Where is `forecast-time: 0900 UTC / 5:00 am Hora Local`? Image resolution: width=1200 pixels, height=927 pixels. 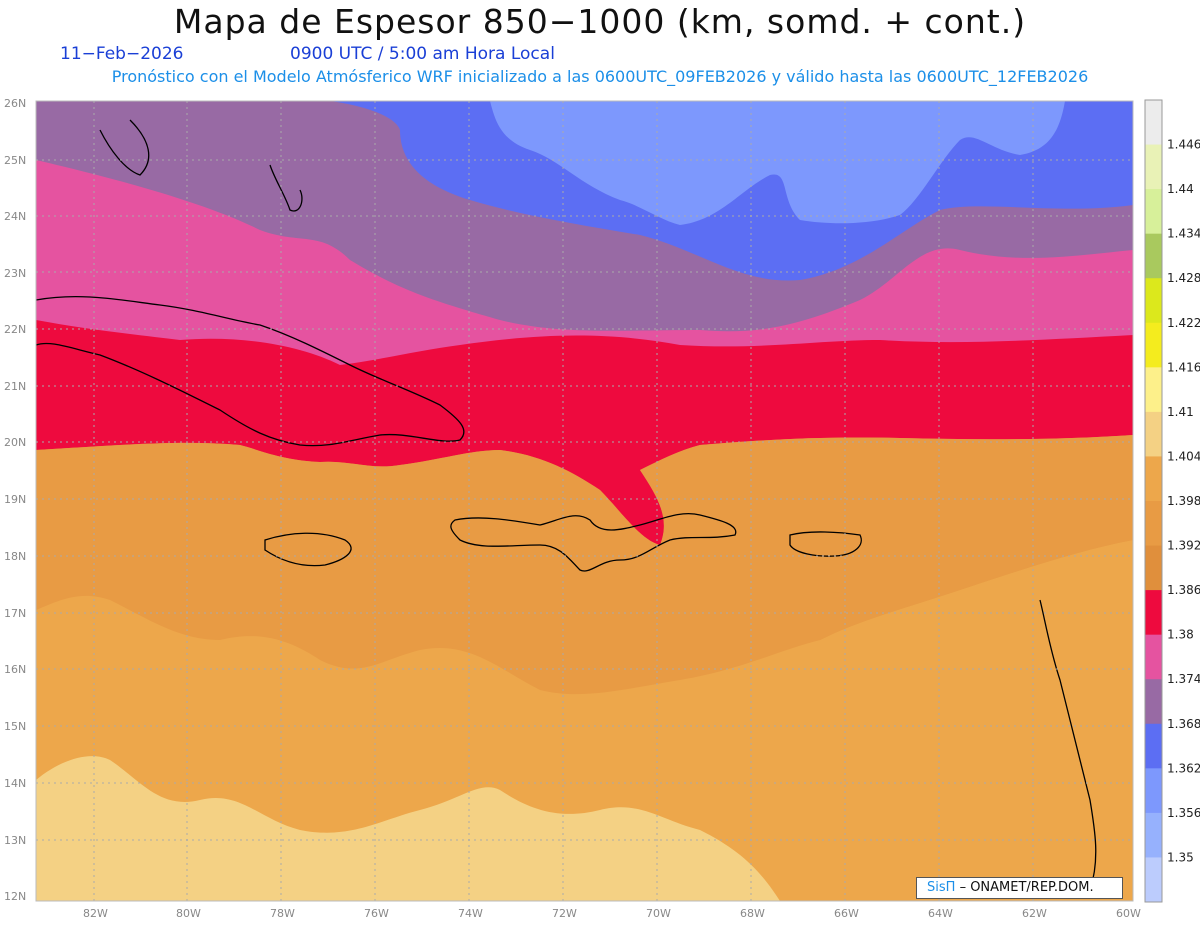
forecast-time: 0900 UTC / 5:00 am Hora Local is located at coordinates (422, 54).